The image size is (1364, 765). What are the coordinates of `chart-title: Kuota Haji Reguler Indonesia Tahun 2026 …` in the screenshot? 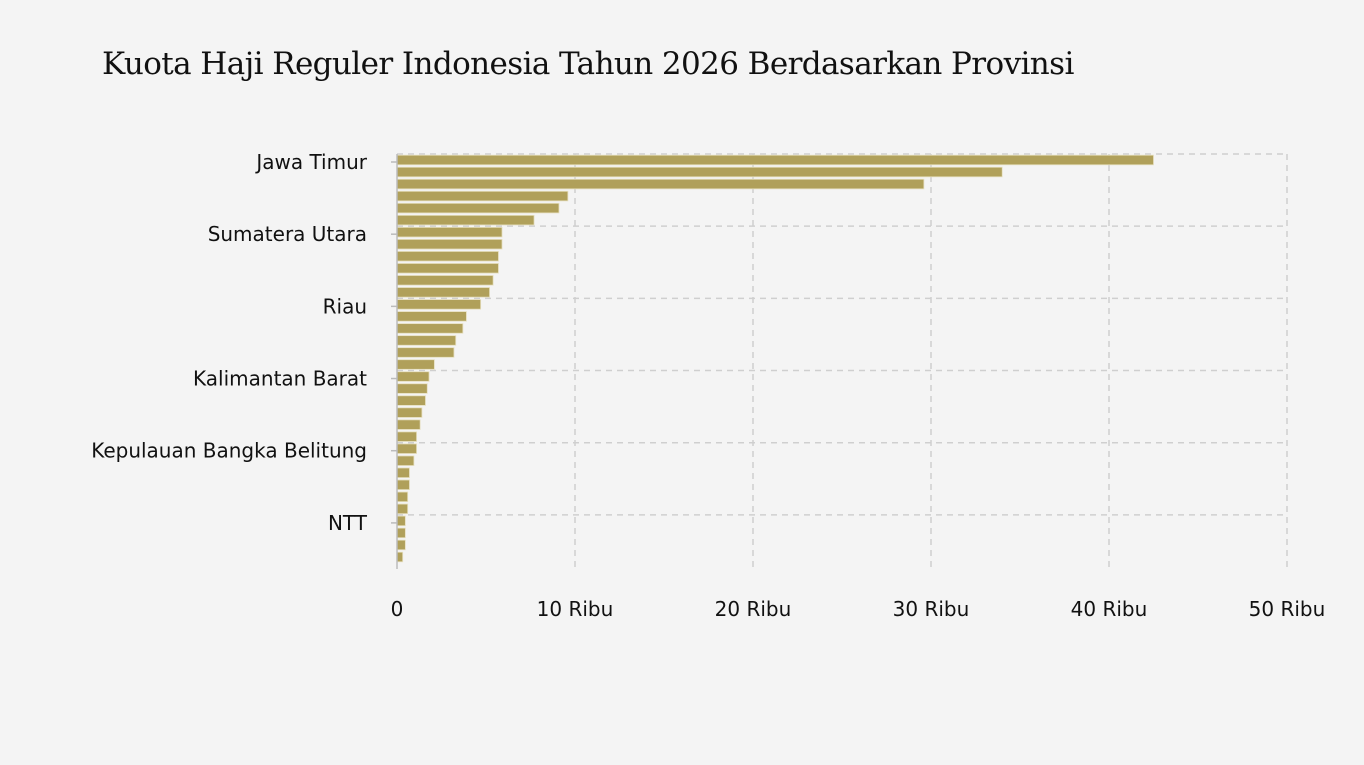 It's located at (588, 64).